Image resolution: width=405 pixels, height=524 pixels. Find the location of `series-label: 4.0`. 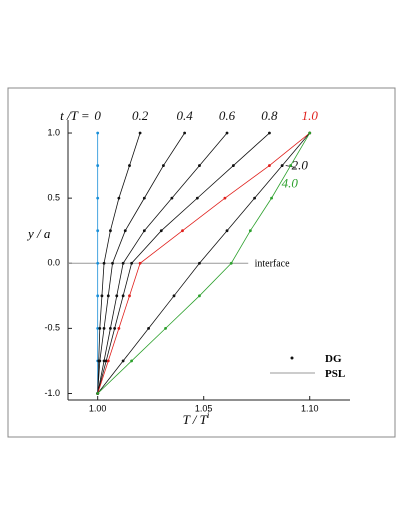

series-label: 4.0 is located at coordinates (290, 183).